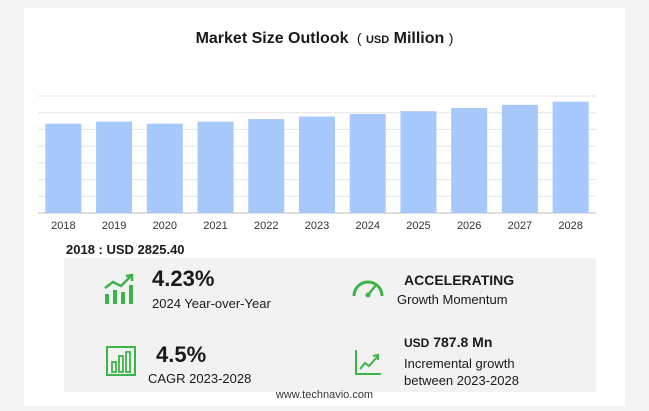 This screenshot has height=411, width=649. I want to click on x-tick-2028: 2028, so click(570, 226).